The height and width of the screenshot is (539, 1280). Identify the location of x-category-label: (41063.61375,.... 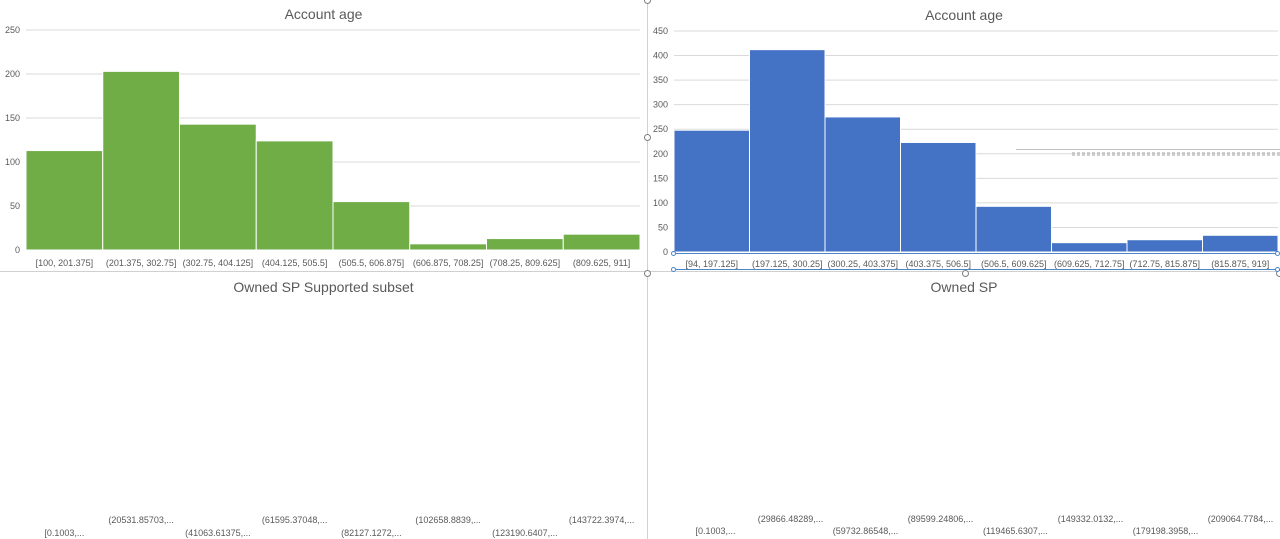
(218, 533).